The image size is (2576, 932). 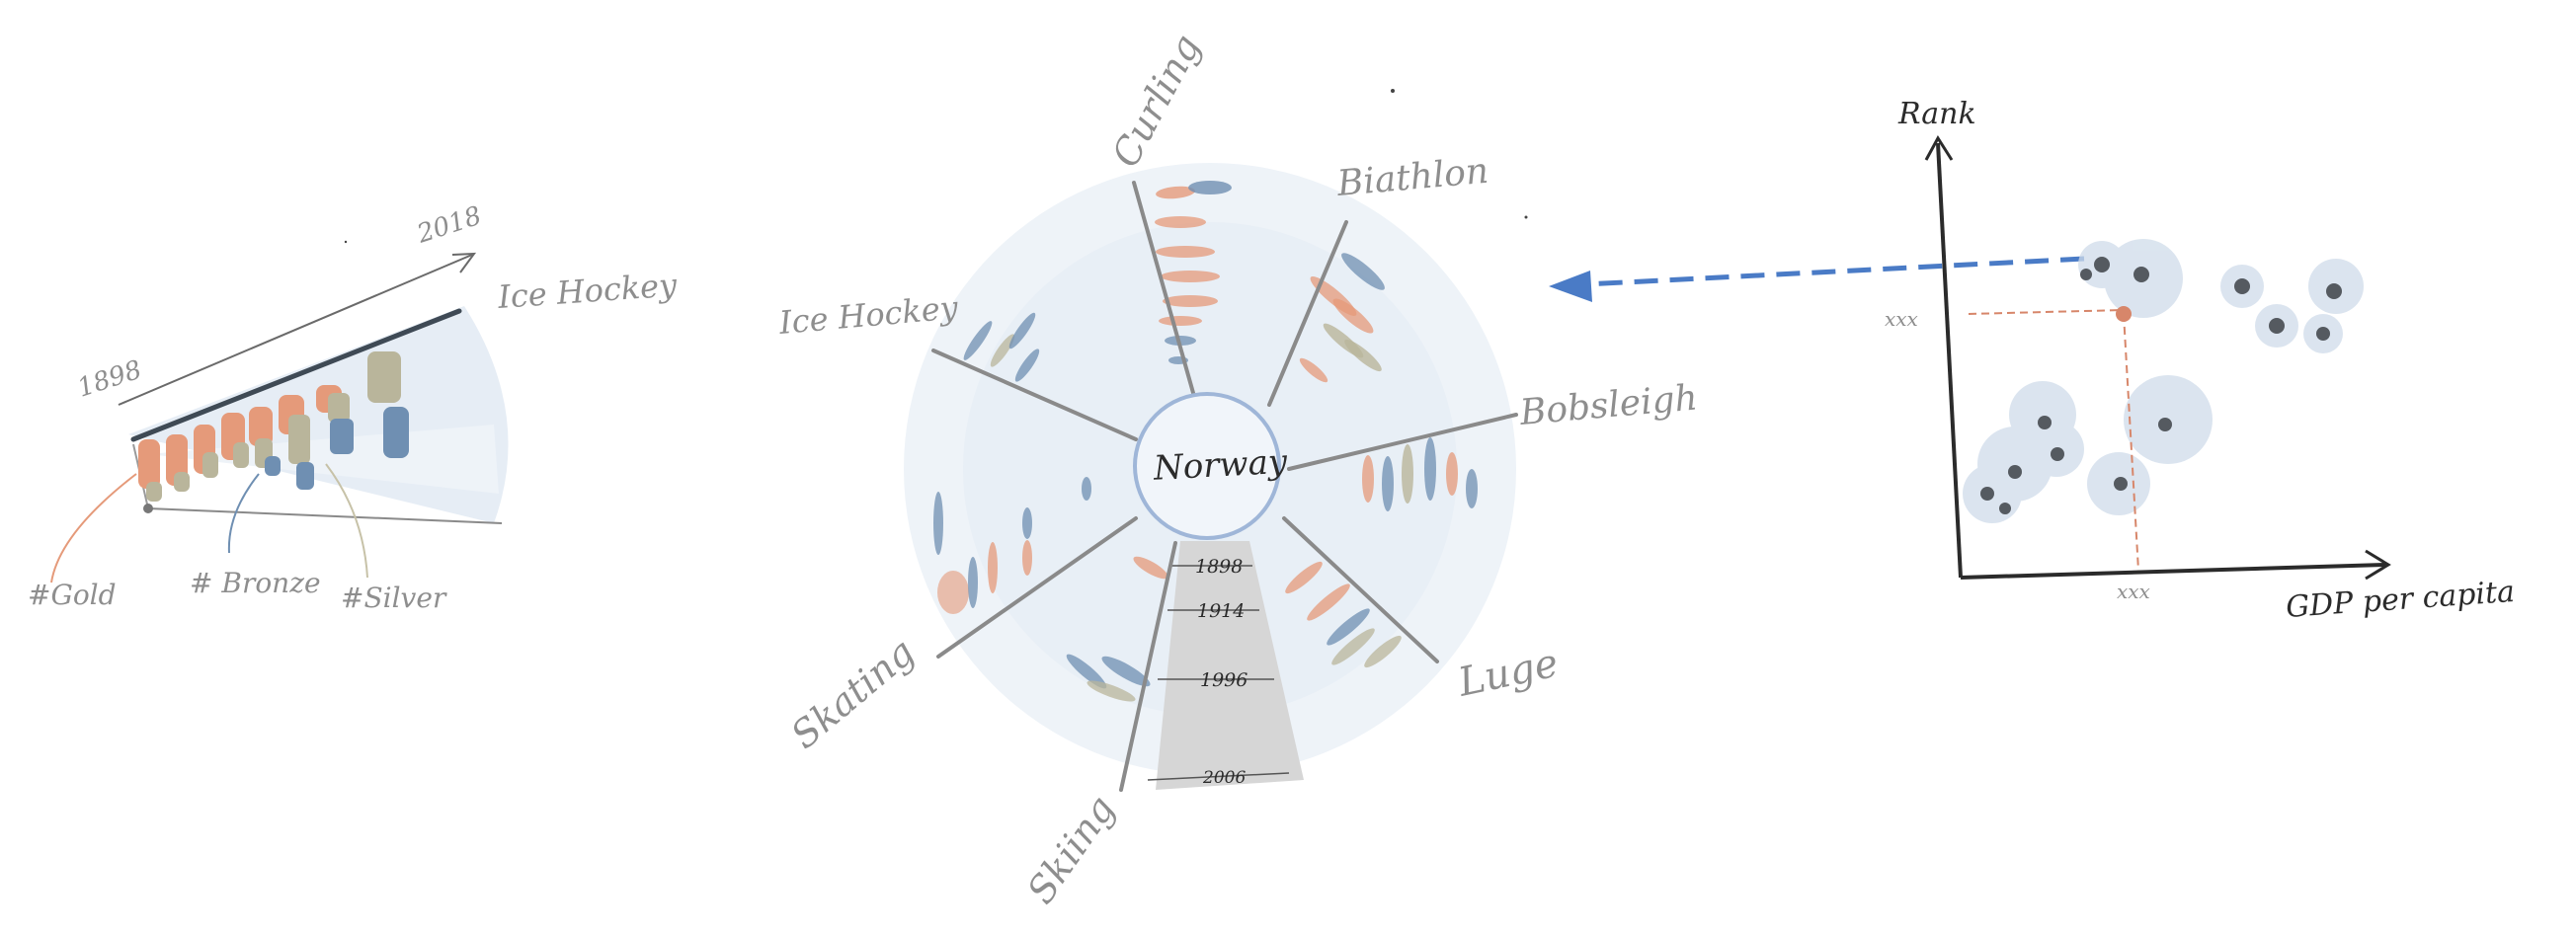 I want to click on fan-bottom-edge, so click(x=325, y=515).